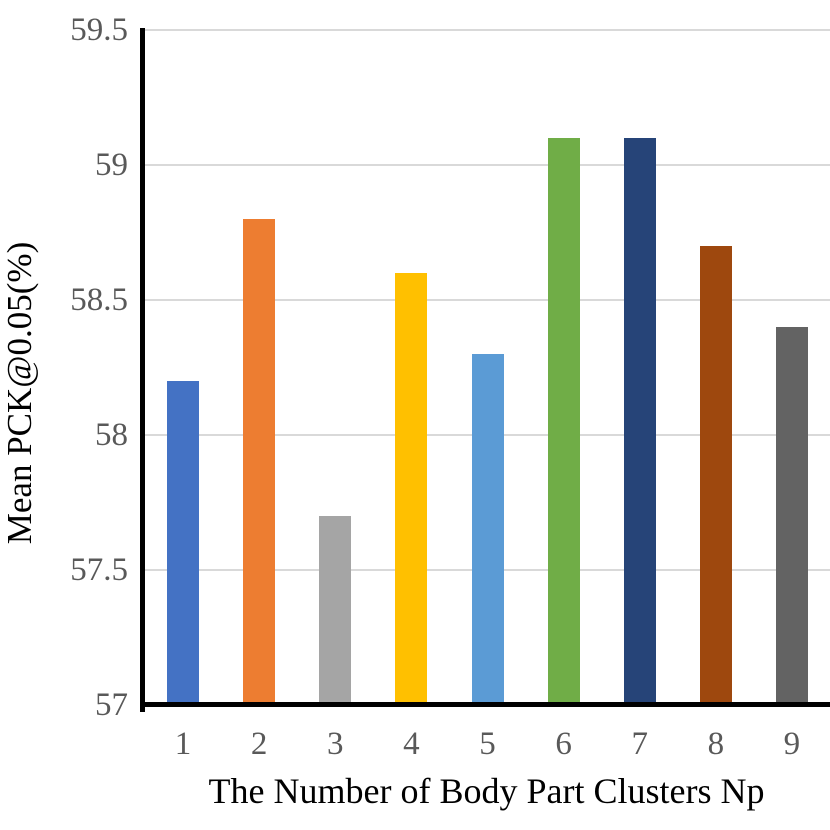  Describe the element at coordinates (99, 30) in the screenshot. I see `y-axis-tick-label: 59.5` at that location.